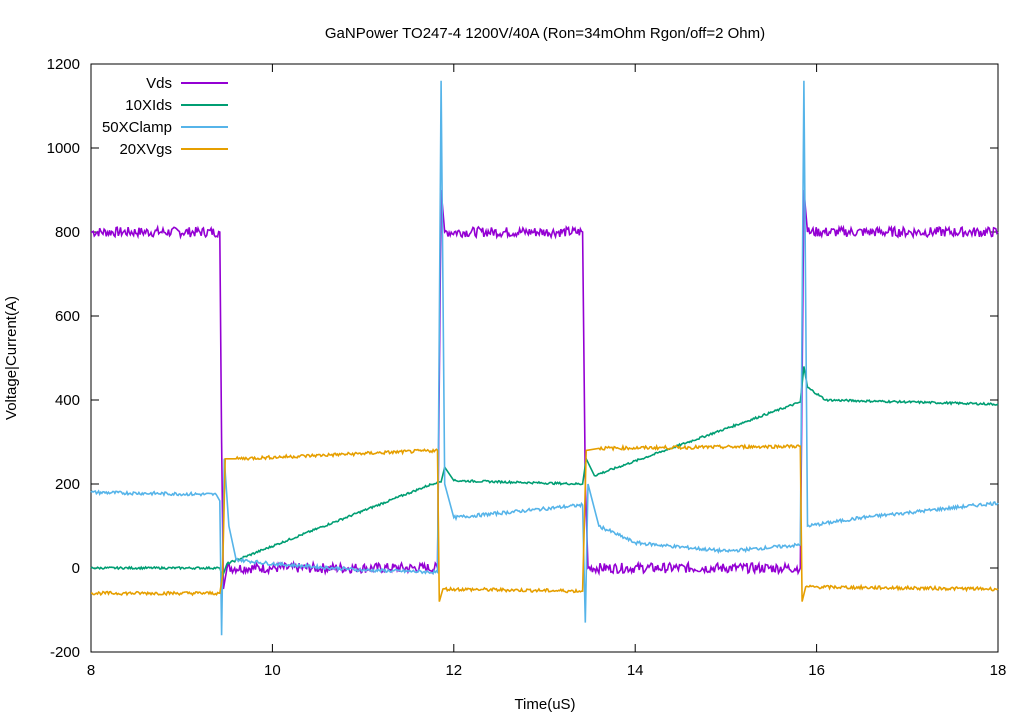 This screenshot has height=719, width=1024. What do you see at coordinates (76, 568) in the screenshot?
I see `y-tick-label: 0` at bounding box center [76, 568].